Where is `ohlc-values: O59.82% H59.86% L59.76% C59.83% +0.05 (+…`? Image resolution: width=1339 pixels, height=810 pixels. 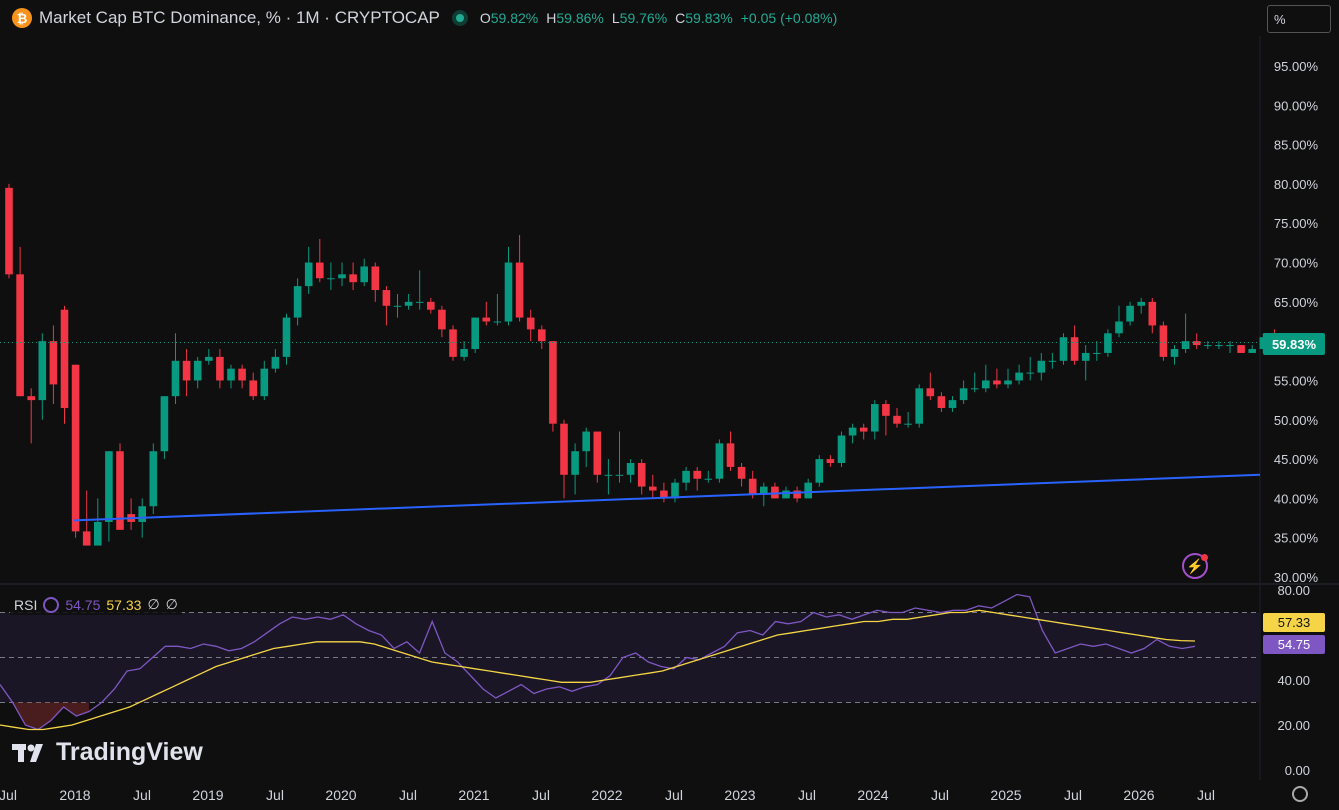 ohlc-values: O59.82% H59.86% L59.76% C59.83% +0.05 (+… is located at coordinates (658, 18).